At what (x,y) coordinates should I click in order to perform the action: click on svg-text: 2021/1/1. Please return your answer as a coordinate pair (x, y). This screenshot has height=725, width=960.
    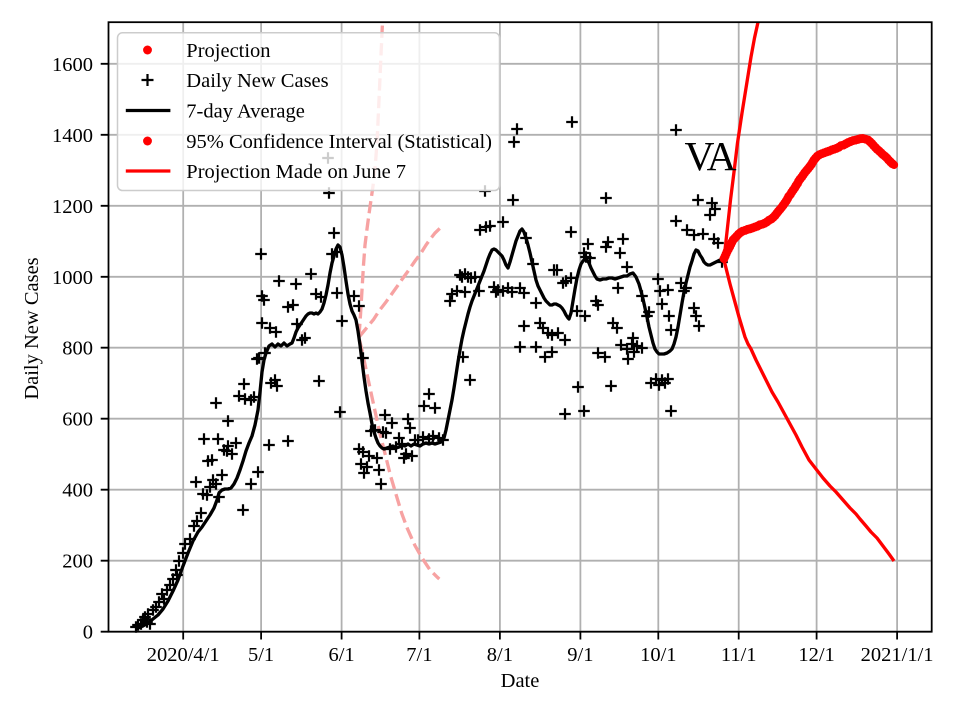
    Looking at the image, I should click on (897, 655).